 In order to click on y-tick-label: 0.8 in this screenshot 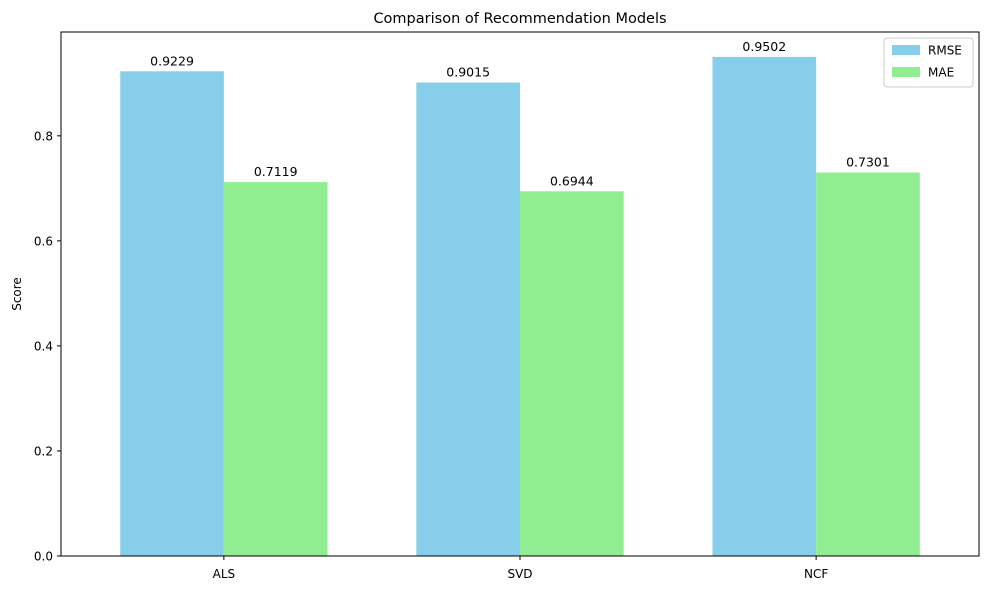, I will do `click(43, 136)`.